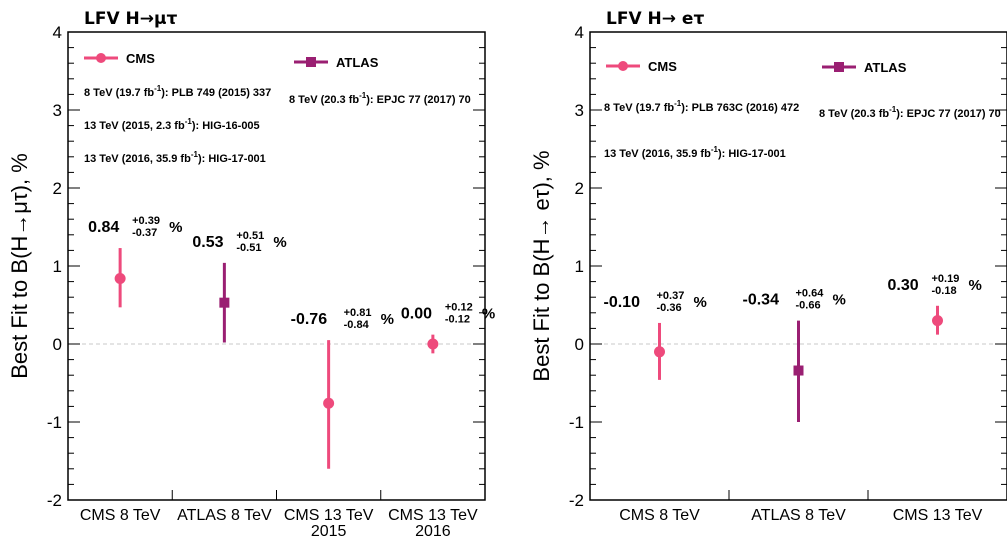 This screenshot has height=540, width=1007. What do you see at coordinates (19, 266) in the screenshot?
I see `y-axis-label: Best Fit to B(H→μτ), %` at bounding box center [19, 266].